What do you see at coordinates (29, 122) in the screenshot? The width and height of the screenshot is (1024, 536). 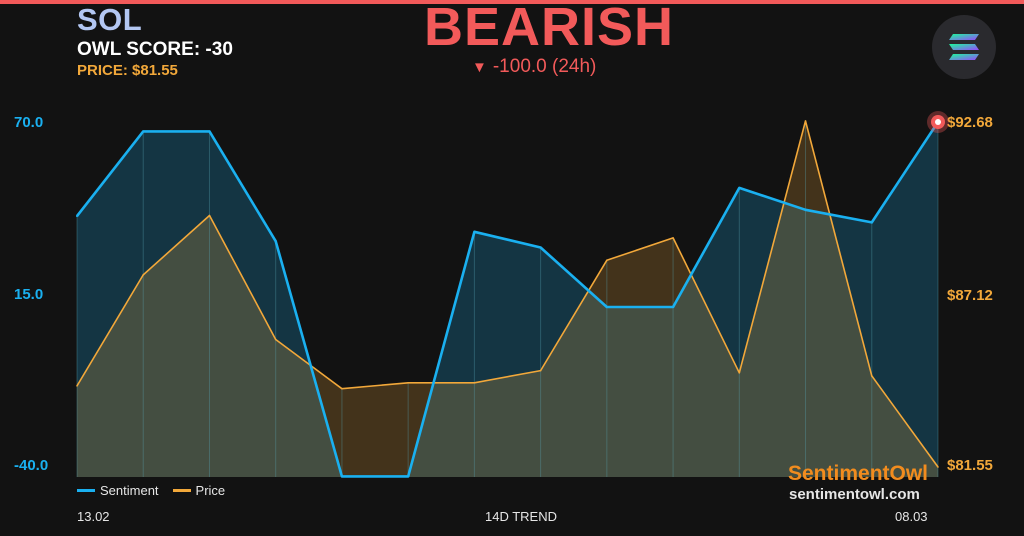 I see `left-axis-tick-top: 70.0` at bounding box center [29, 122].